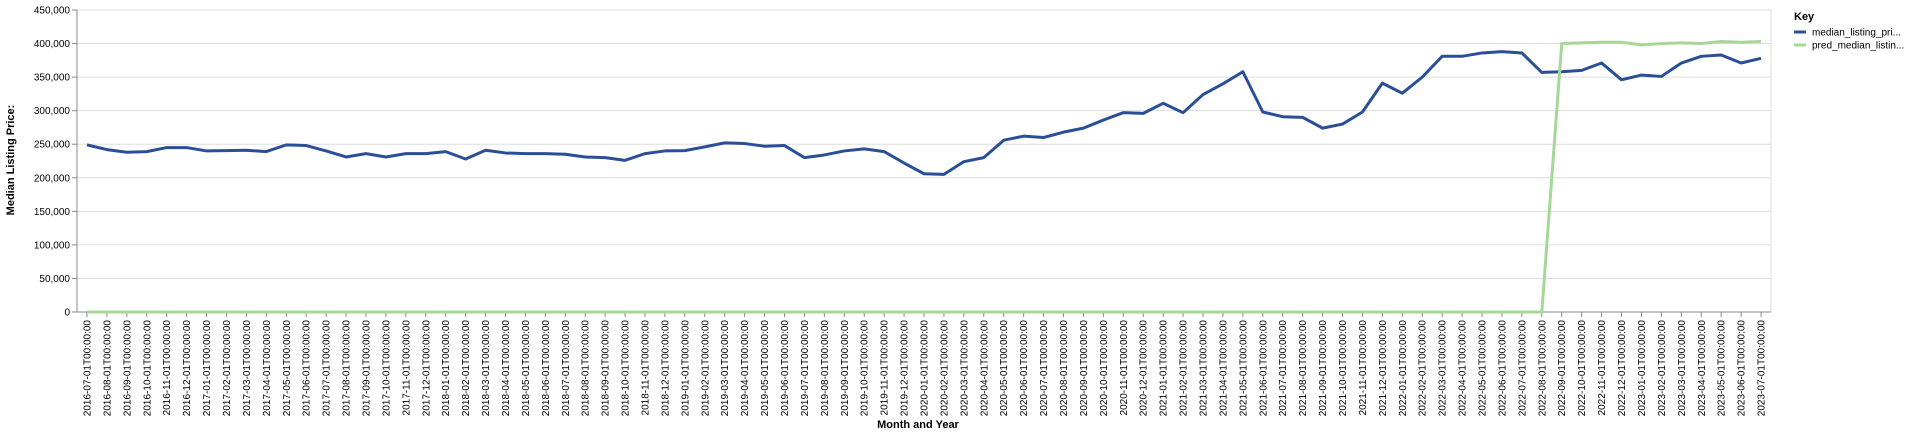 This screenshot has width=1920, height=434. I want to click on x-tick-label: 2020-11-01T00:00:00, so click(1124, 368).